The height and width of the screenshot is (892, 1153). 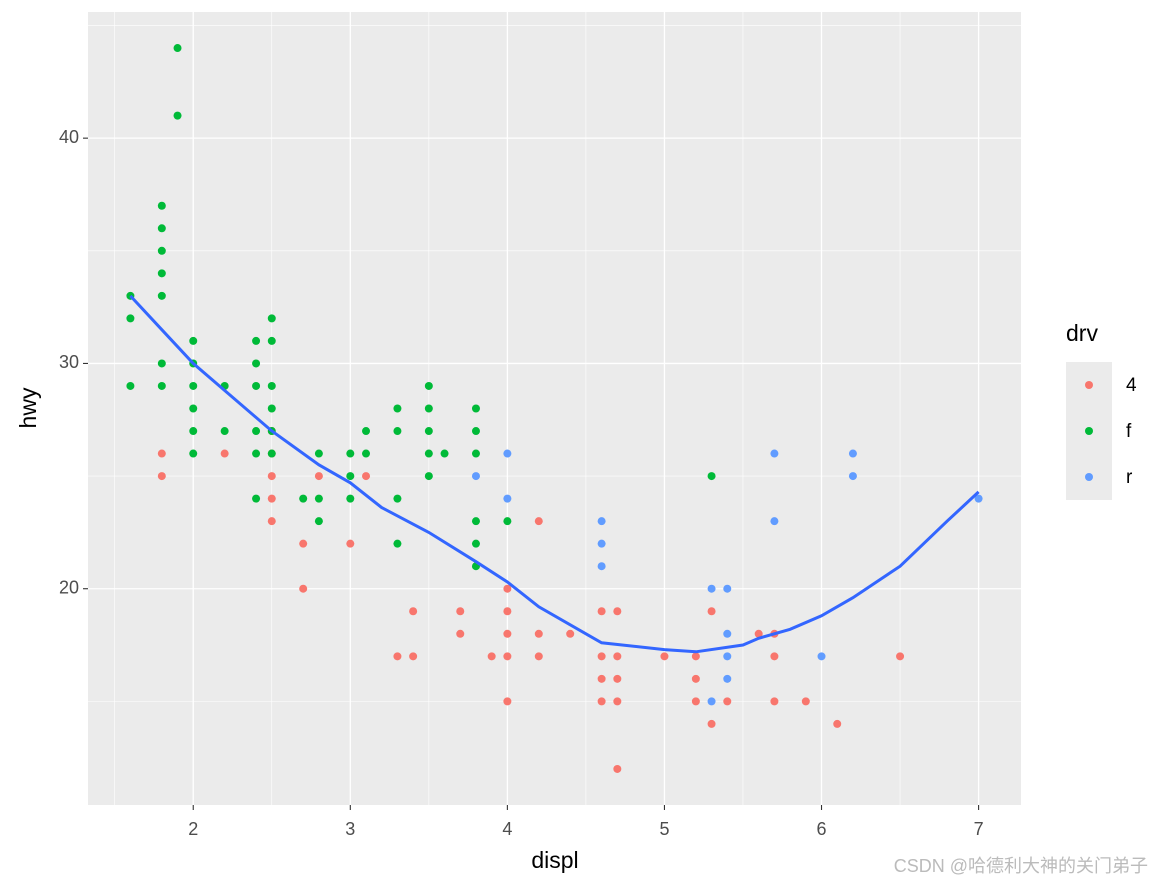 What do you see at coordinates (69, 362) in the screenshot?
I see `y-tick-label: 30` at bounding box center [69, 362].